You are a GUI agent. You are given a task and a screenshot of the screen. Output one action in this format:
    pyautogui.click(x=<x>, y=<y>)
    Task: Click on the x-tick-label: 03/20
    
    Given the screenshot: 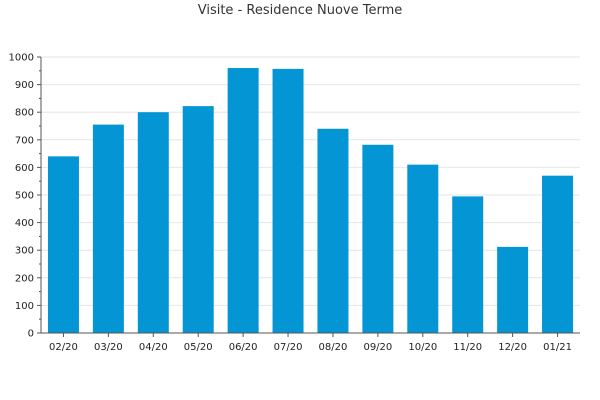 What is the action you would take?
    pyautogui.click(x=108, y=347)
    